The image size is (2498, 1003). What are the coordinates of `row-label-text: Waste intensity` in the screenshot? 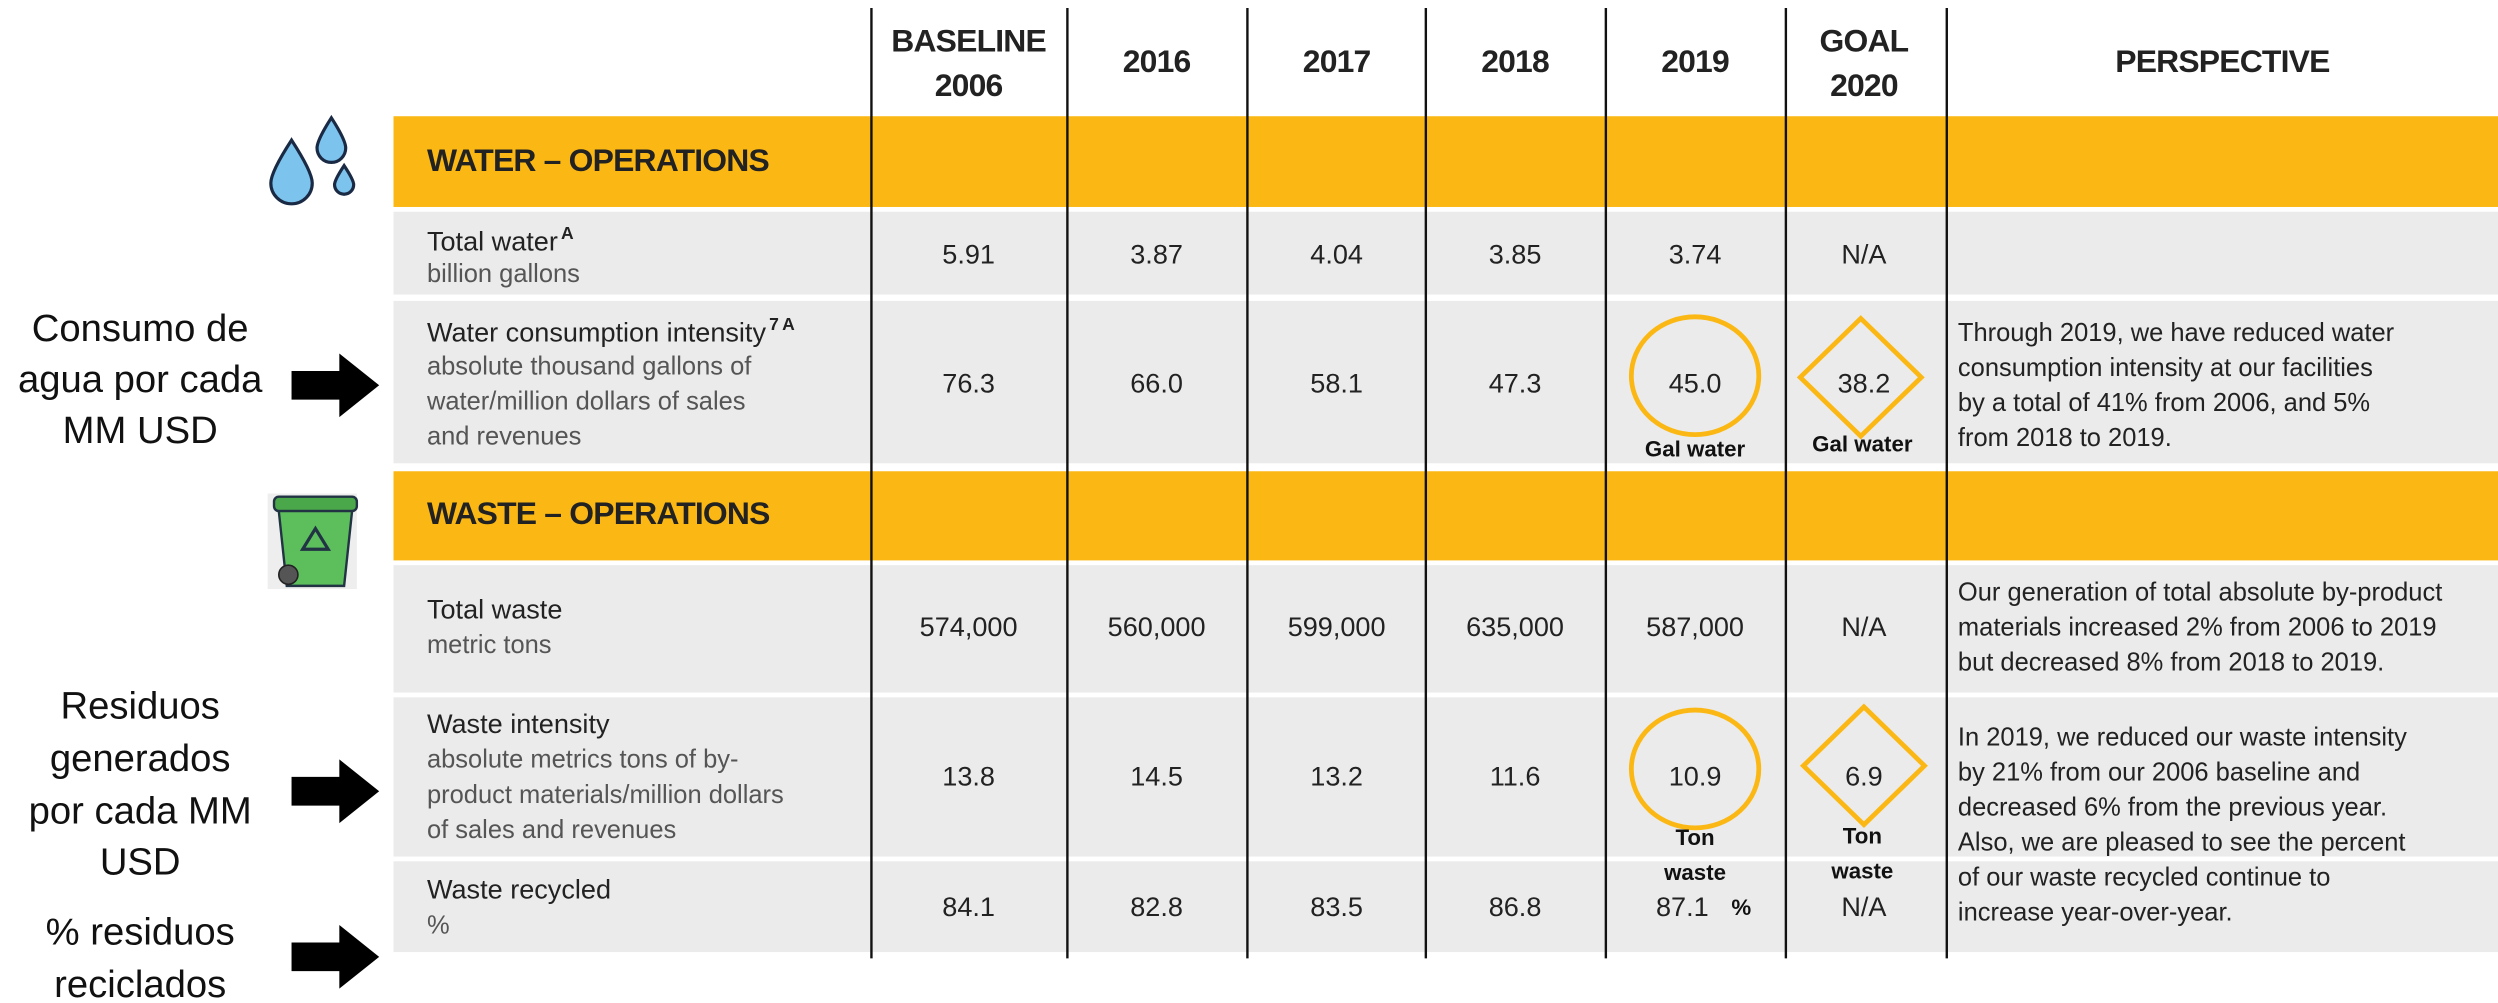 It's located at (518, 723).